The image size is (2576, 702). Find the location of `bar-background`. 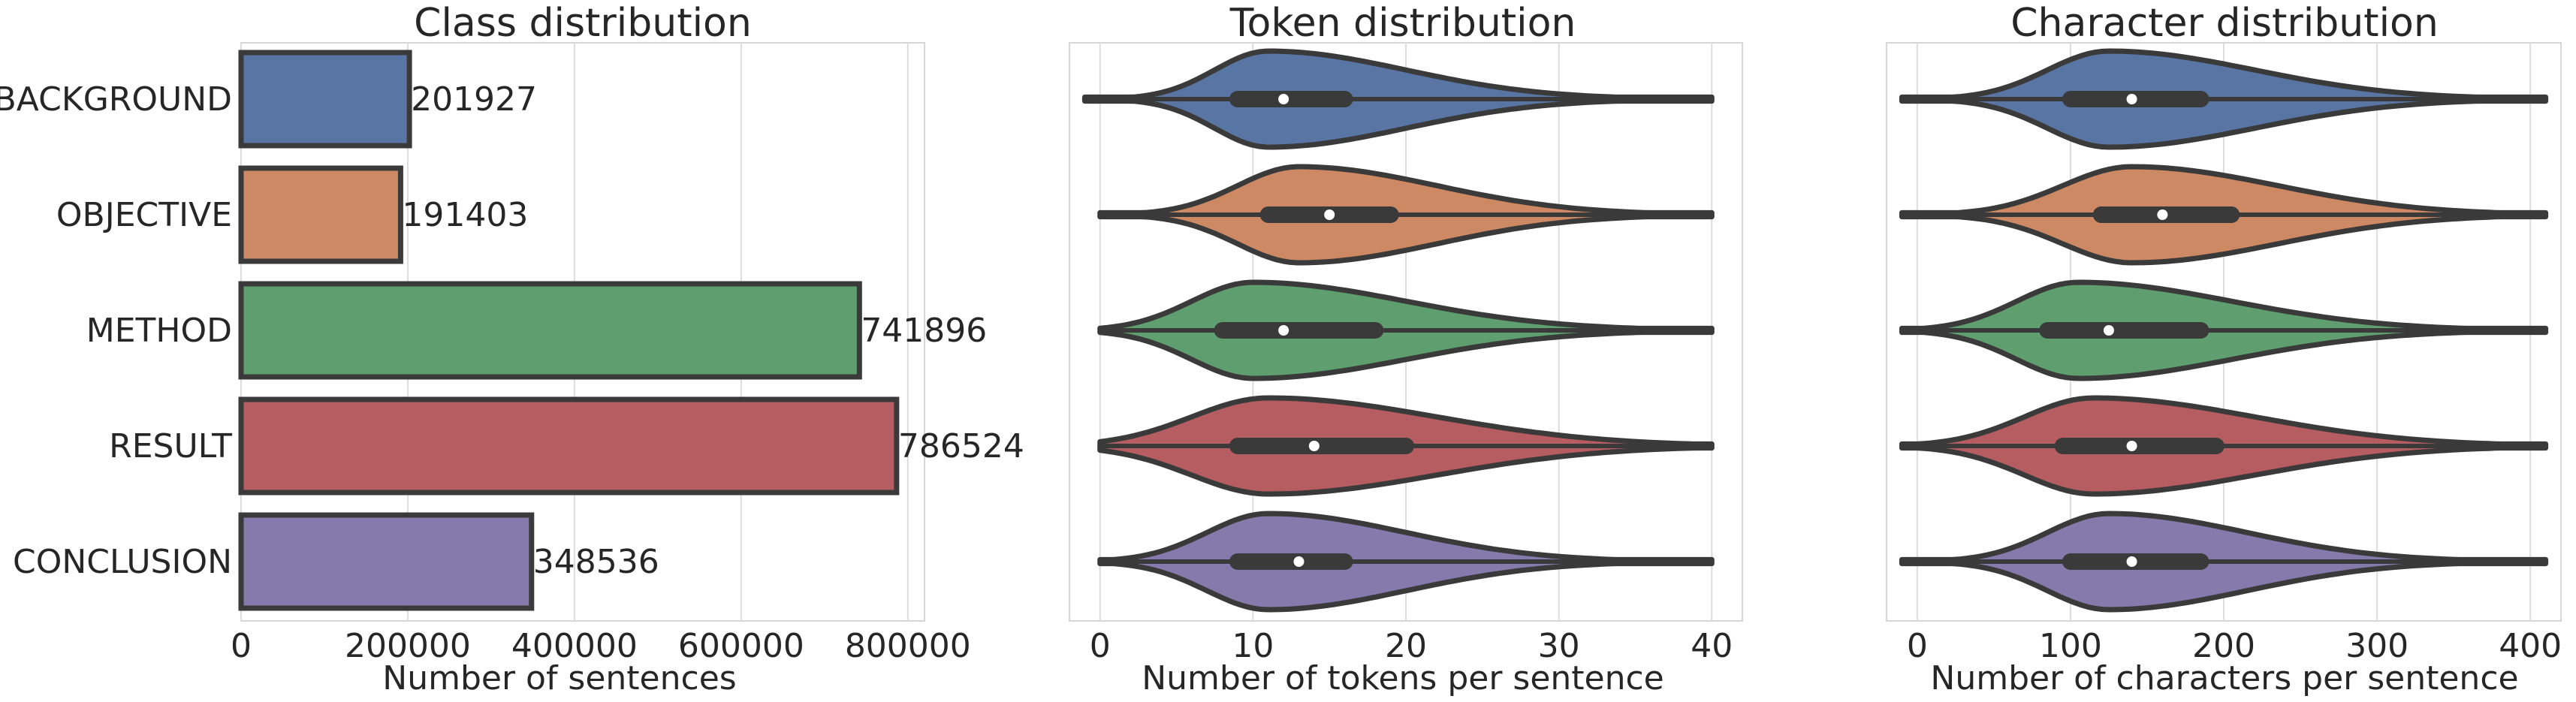

bar-background is located at coordinates (325, 100).